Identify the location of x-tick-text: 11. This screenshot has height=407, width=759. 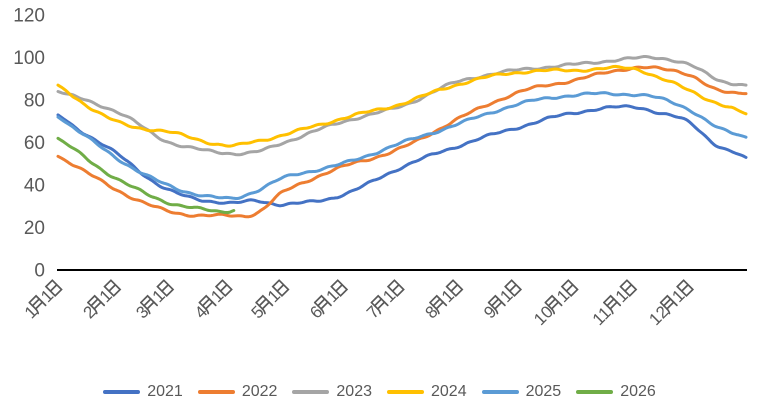
(602, 316).